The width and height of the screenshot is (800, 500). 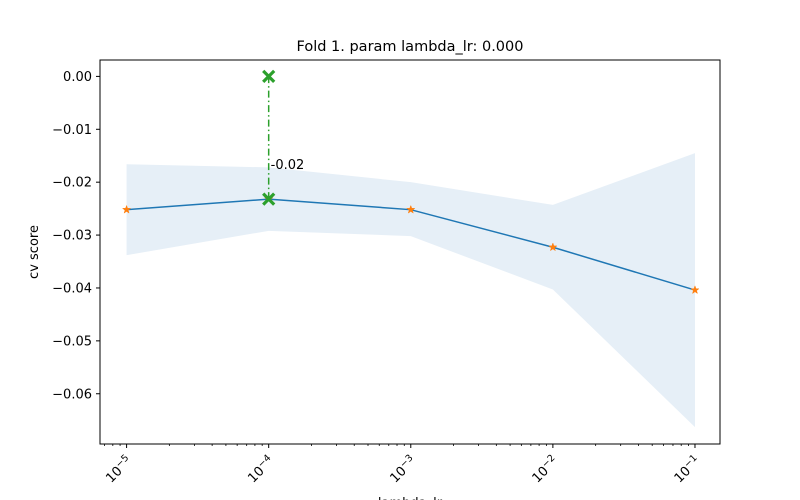 I want to click on x-axis-label: lambda_lr, so click(x=410, y=498).